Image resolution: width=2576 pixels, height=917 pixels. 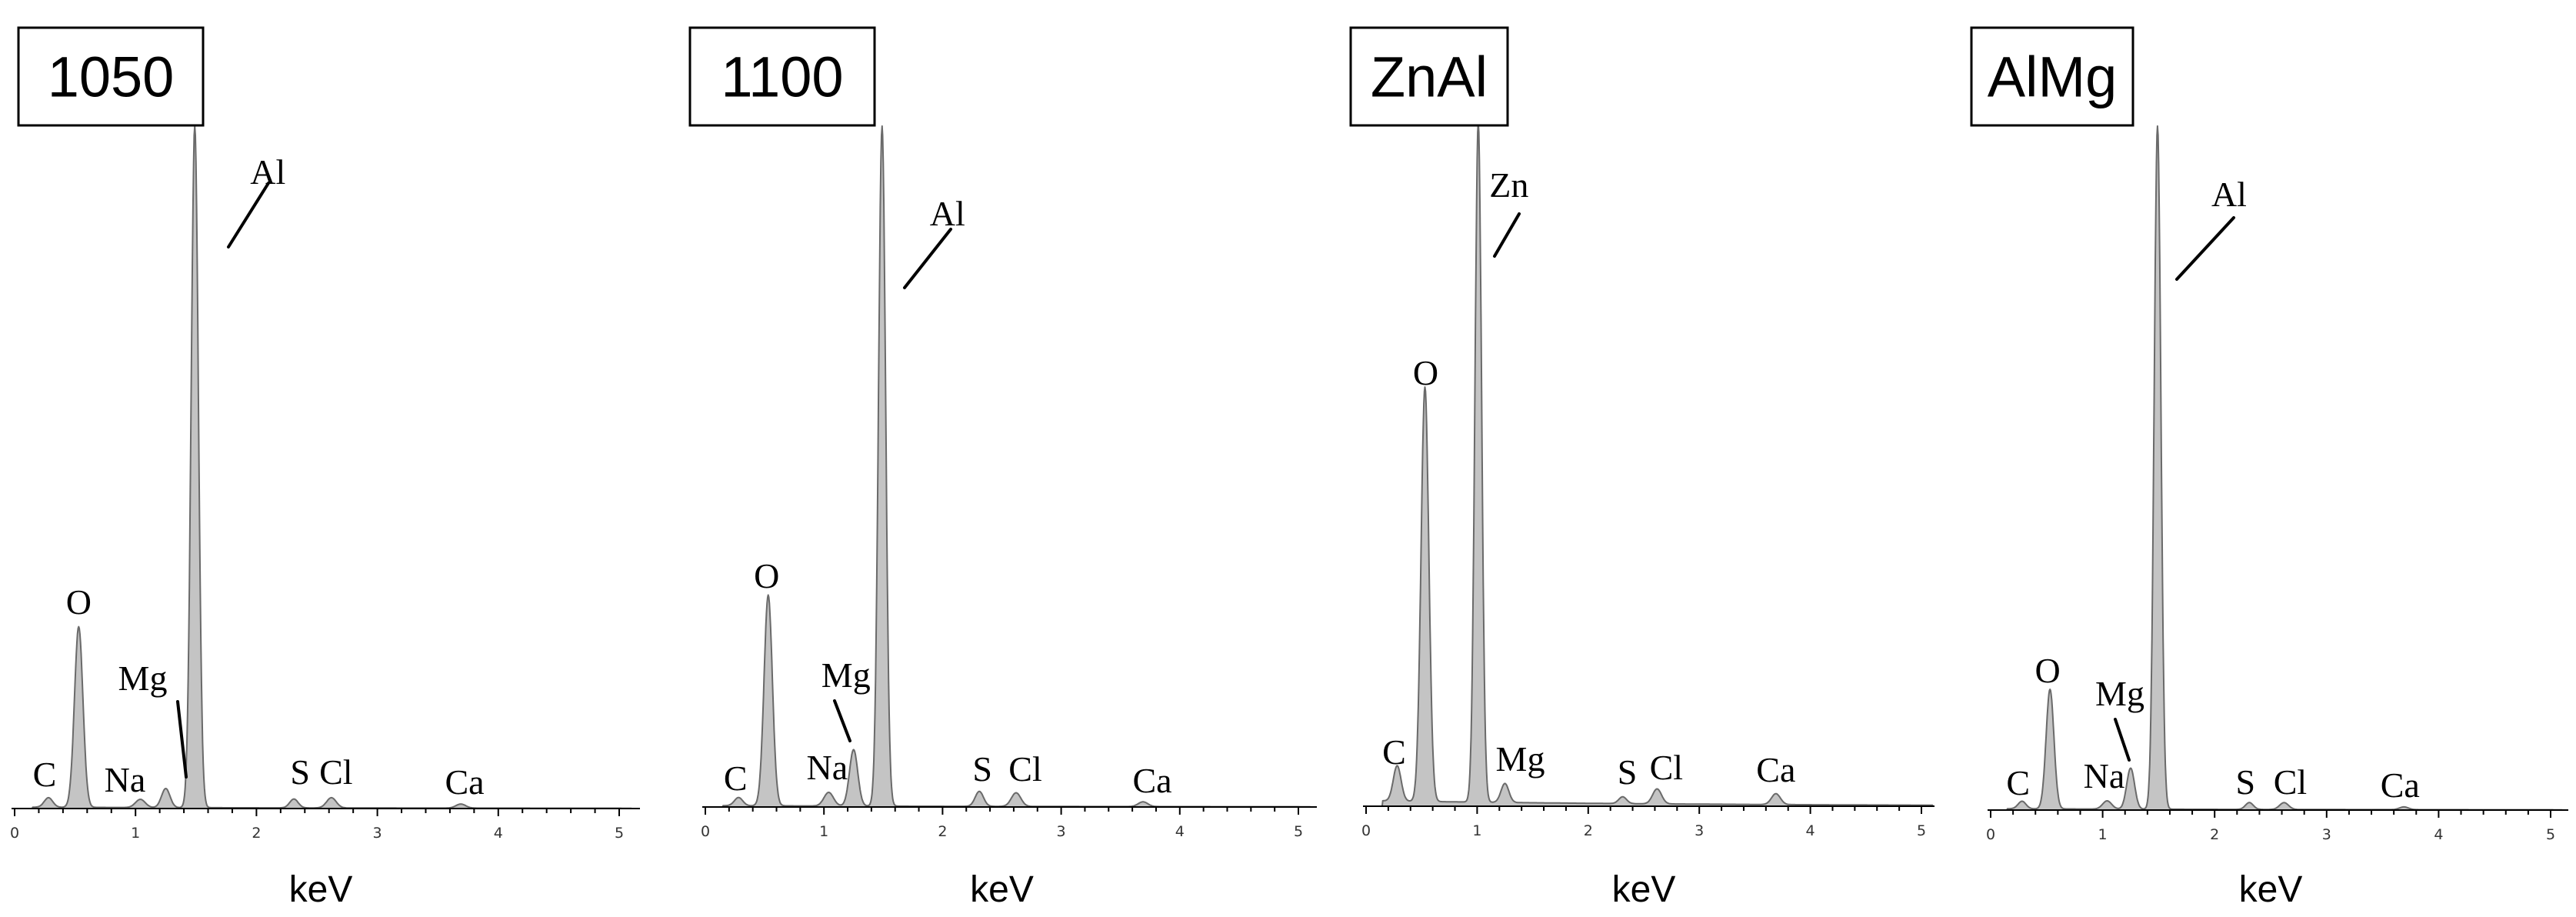 I want to click on sample-title: 1050, so click(x=111, y=77).